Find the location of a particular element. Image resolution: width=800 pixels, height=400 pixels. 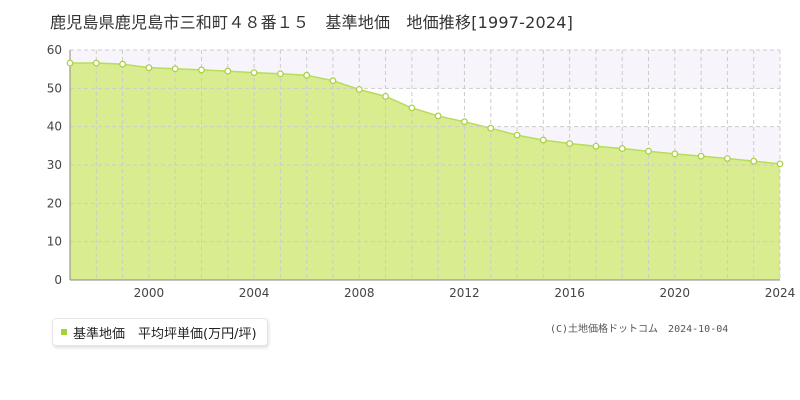

y-tick-label: 30 is located at coordinates (54, 165).